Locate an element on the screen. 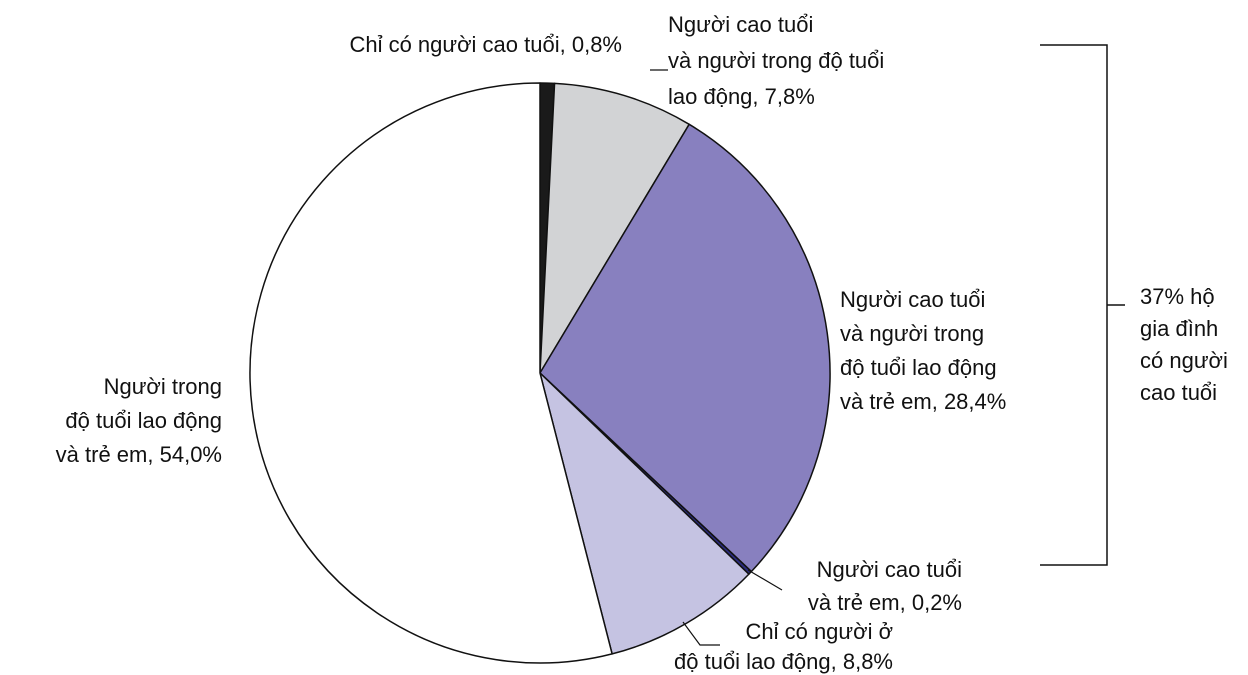 The height and width of the screenshot is (675, 1248). bracket is located at coordinates (1082, 305).